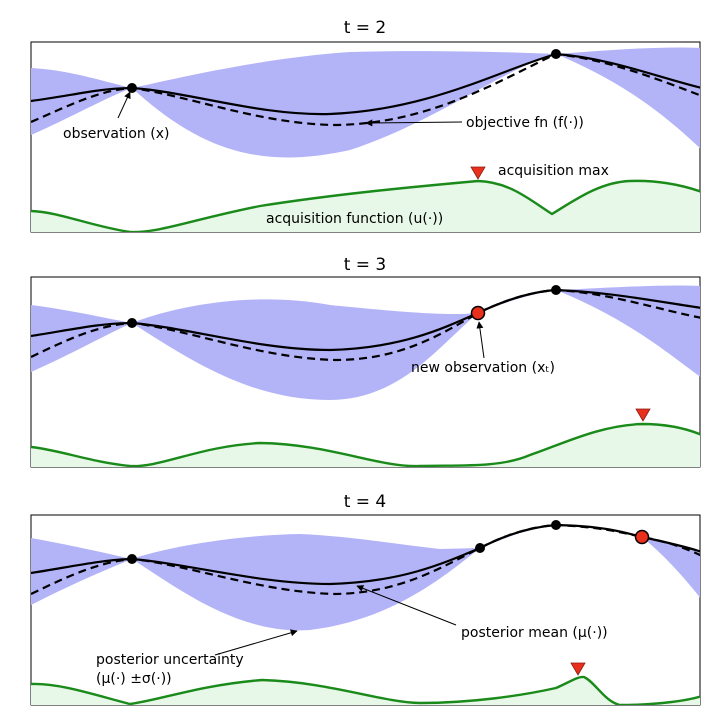  Describe the element at coordinates (414, 123) in the screenshot. I see `objective-arrow` at that location.